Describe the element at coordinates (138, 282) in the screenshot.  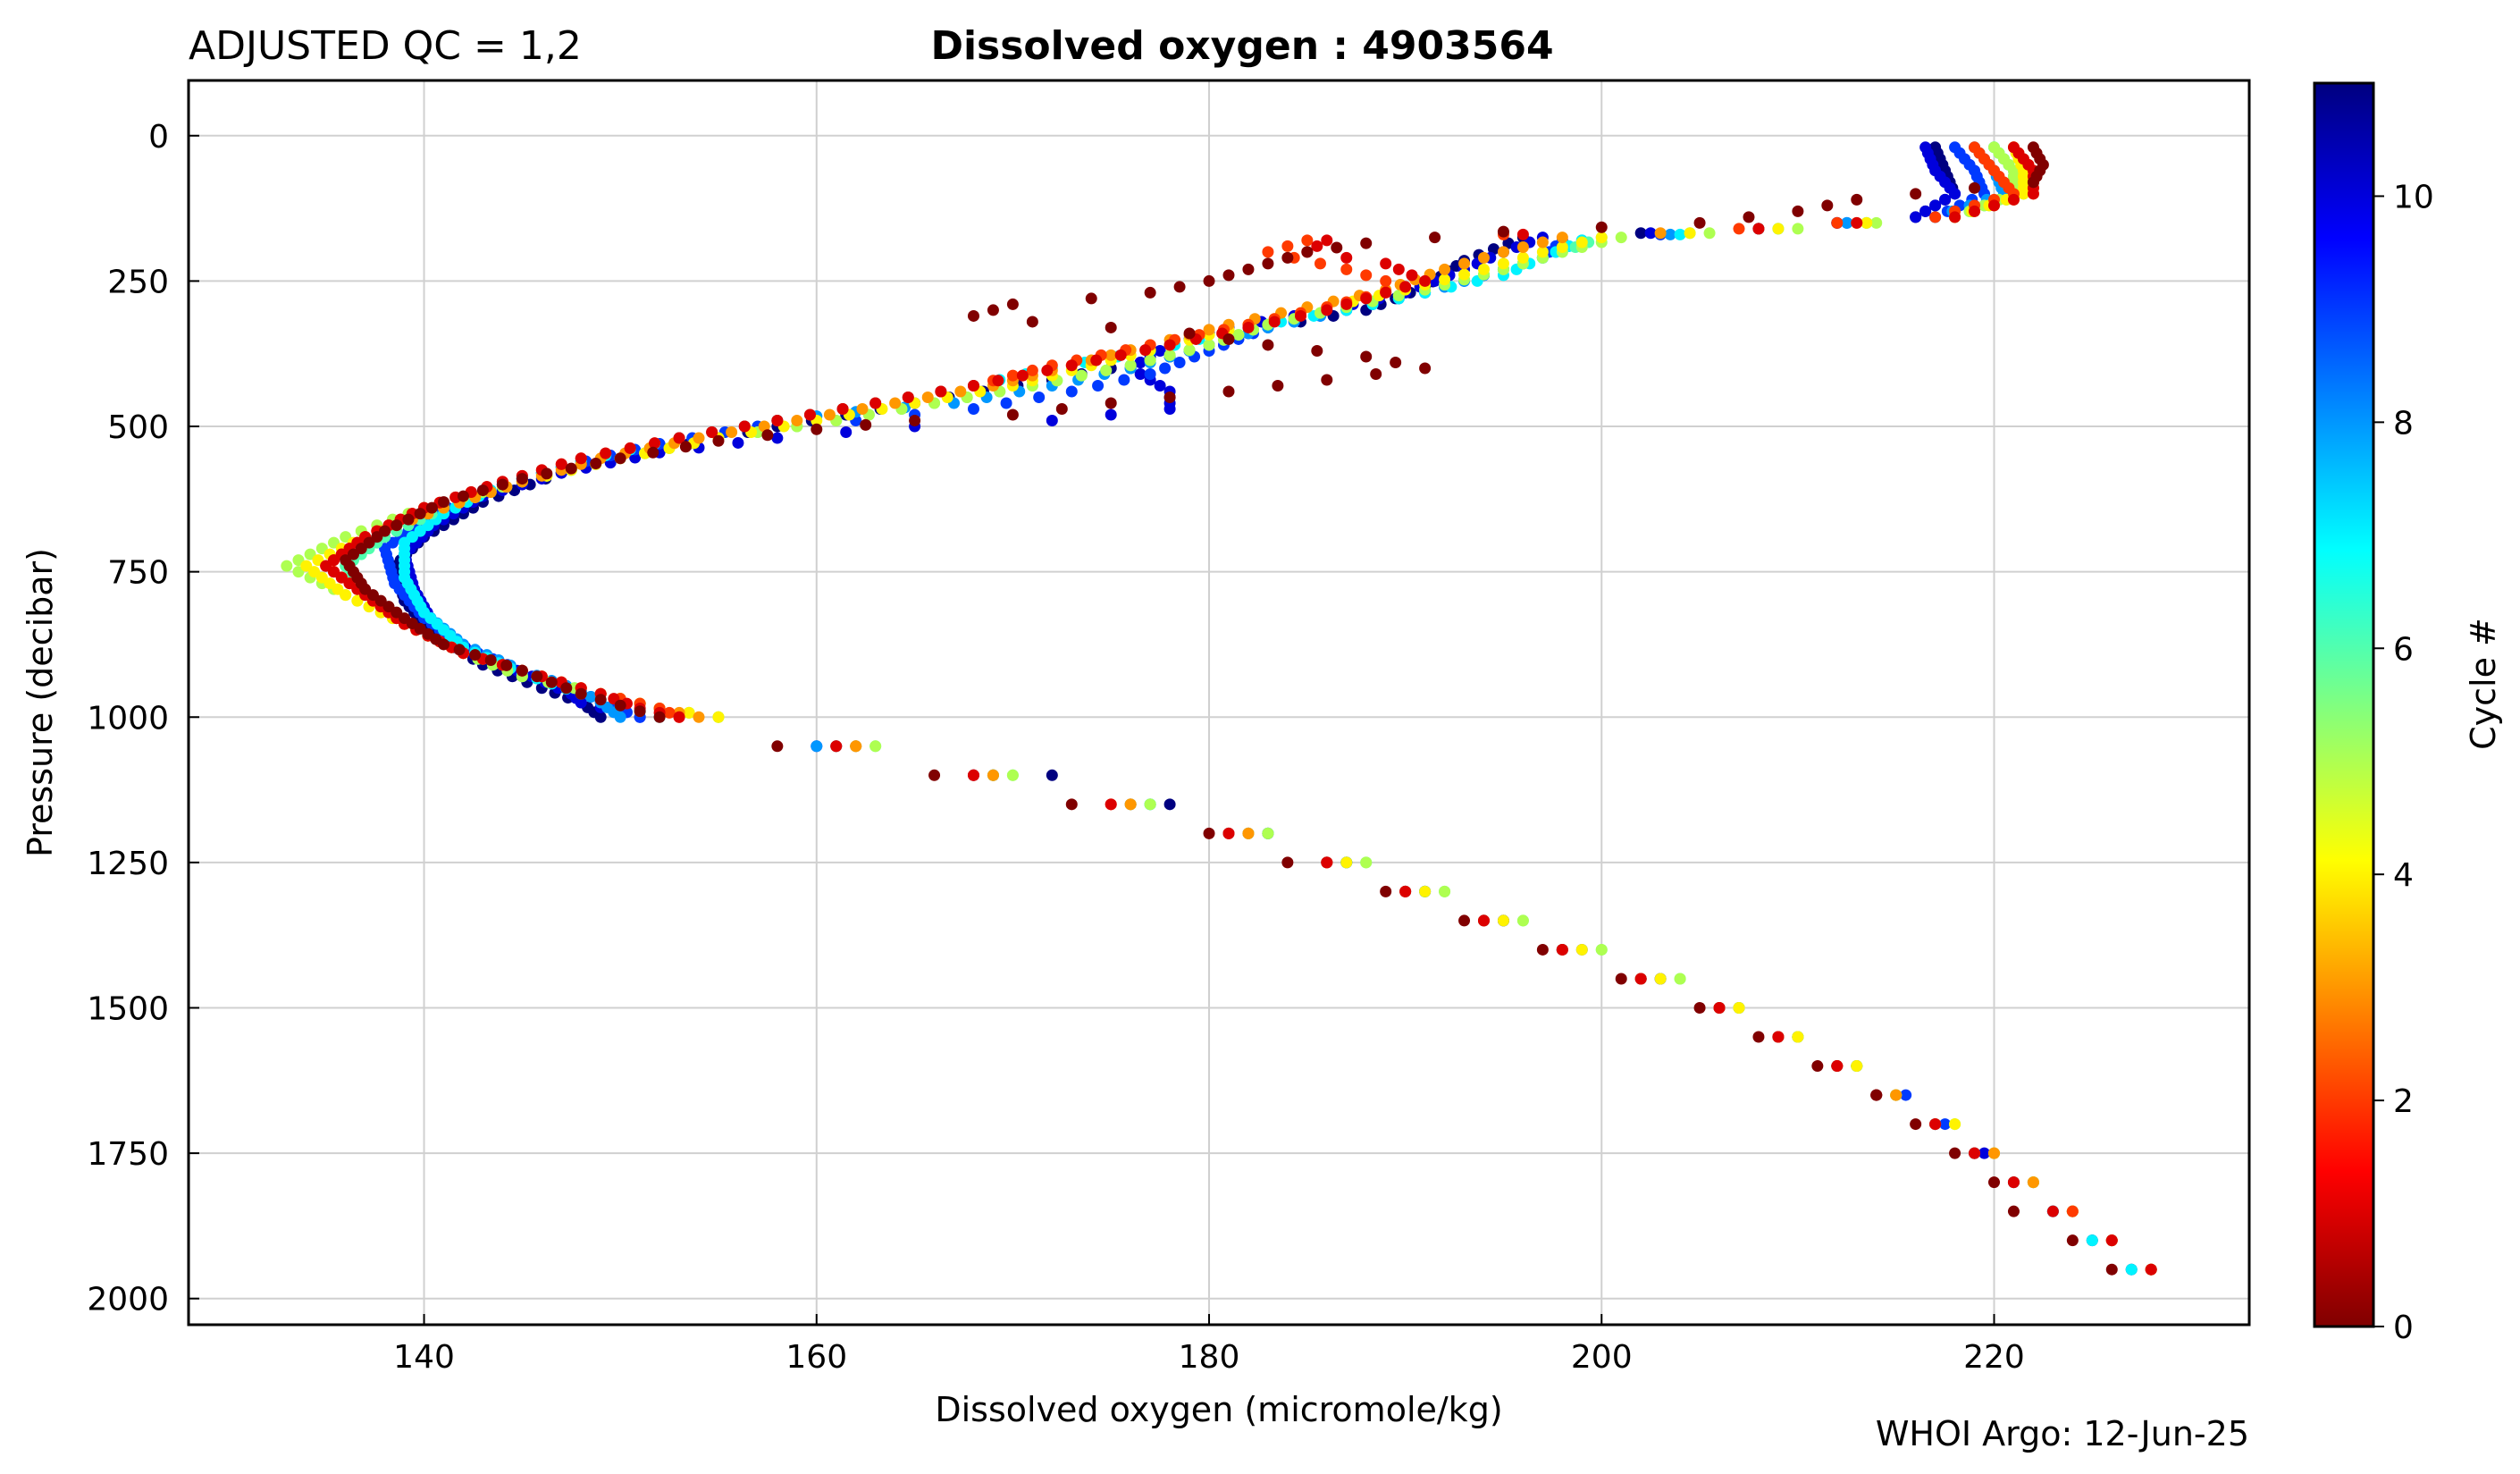
I see `y-tick-label: 250` at that location.